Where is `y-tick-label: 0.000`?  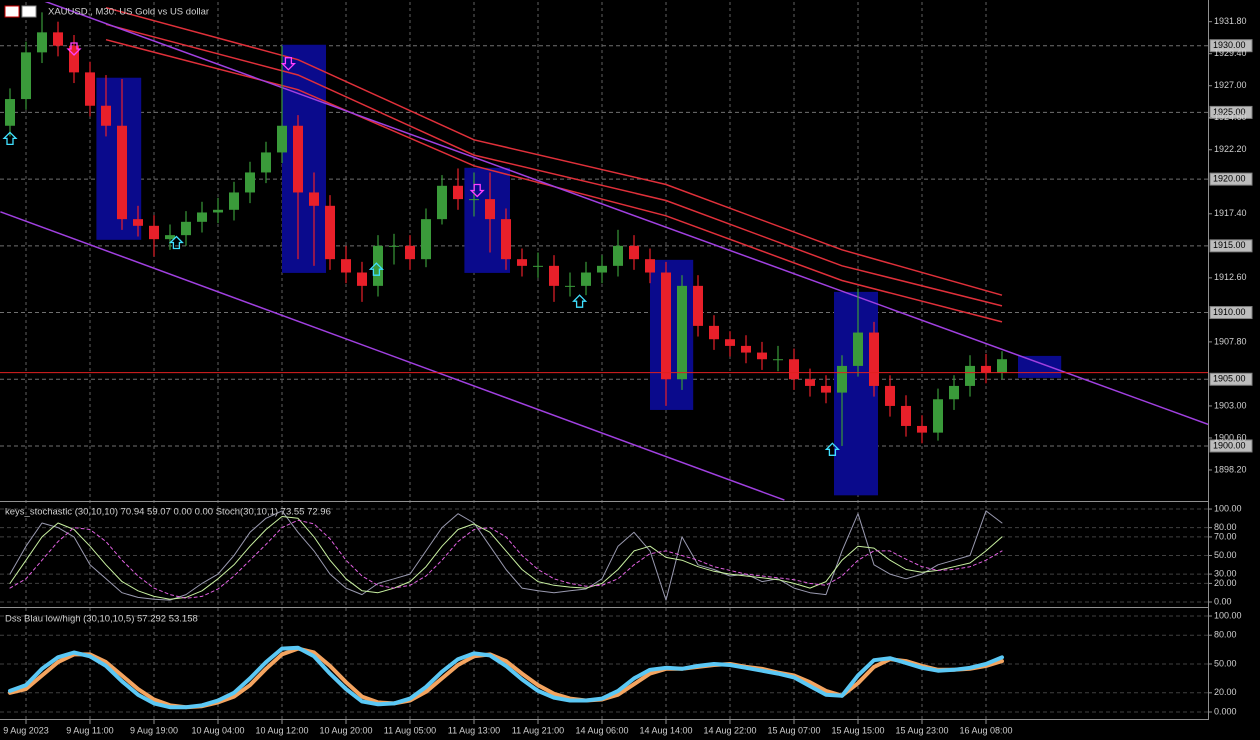
y-tick-label: 0.000 is located at coordinates (1225, 711).